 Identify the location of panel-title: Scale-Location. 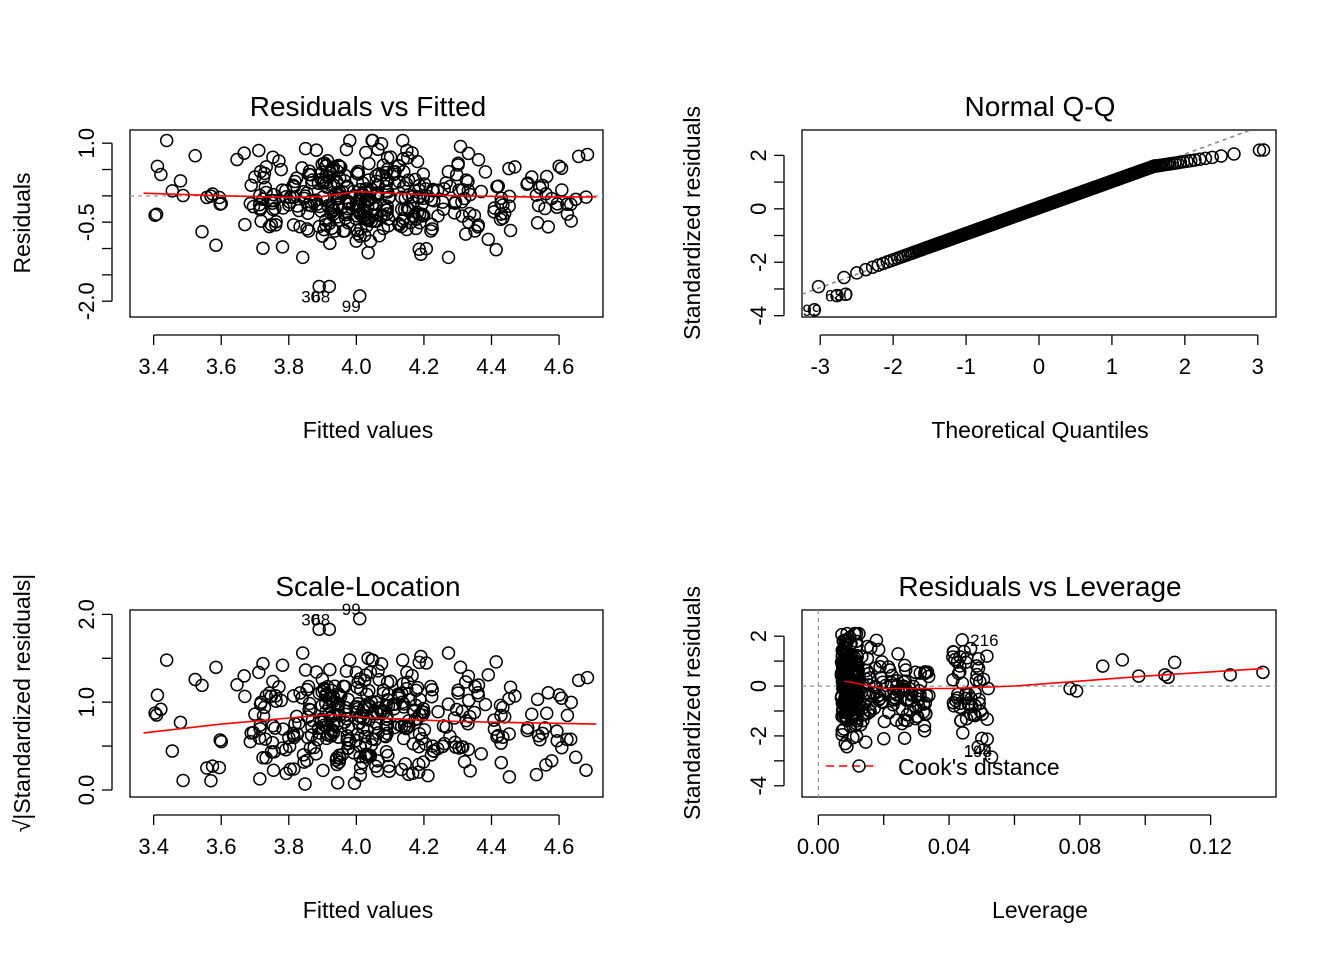
(367, 586).